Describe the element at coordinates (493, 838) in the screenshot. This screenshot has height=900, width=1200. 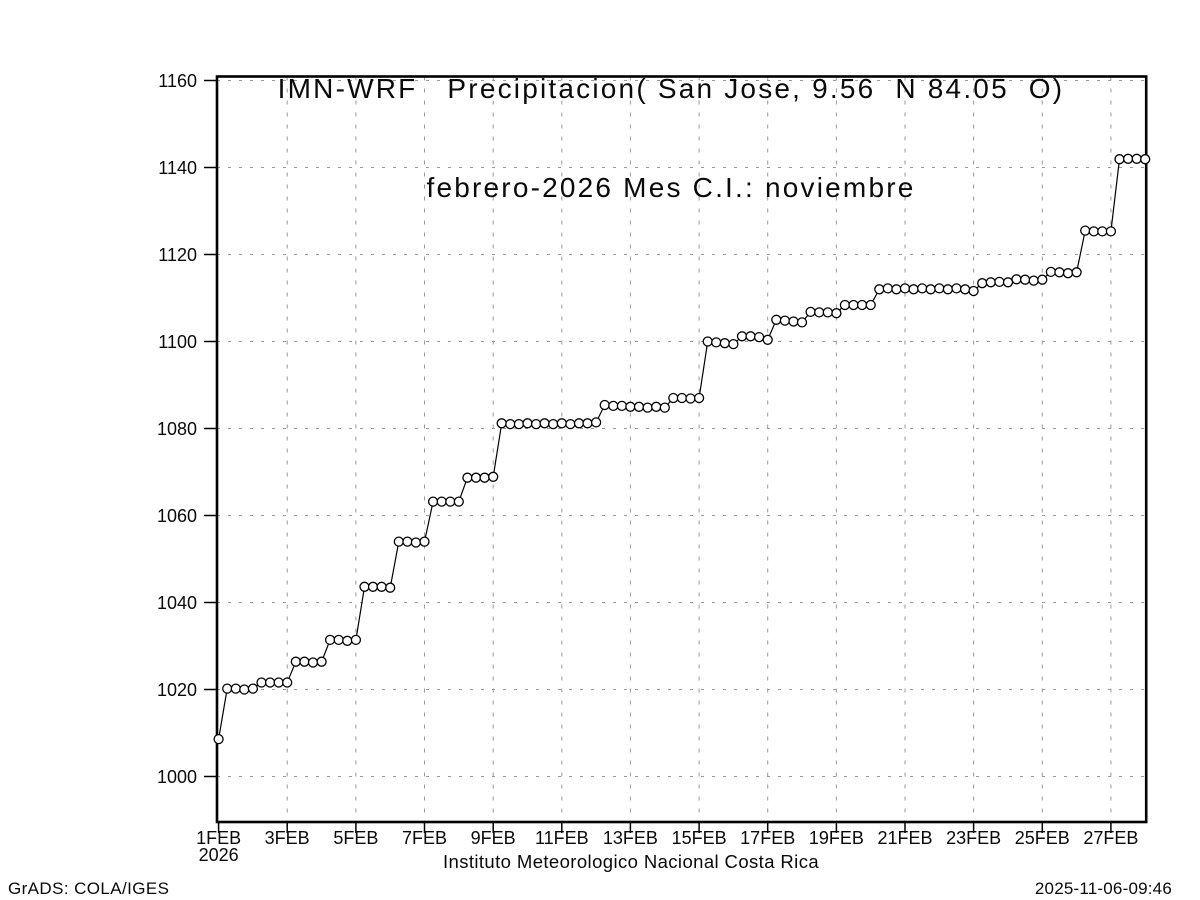
I see `x-tick-label: 9FEB` at that location.